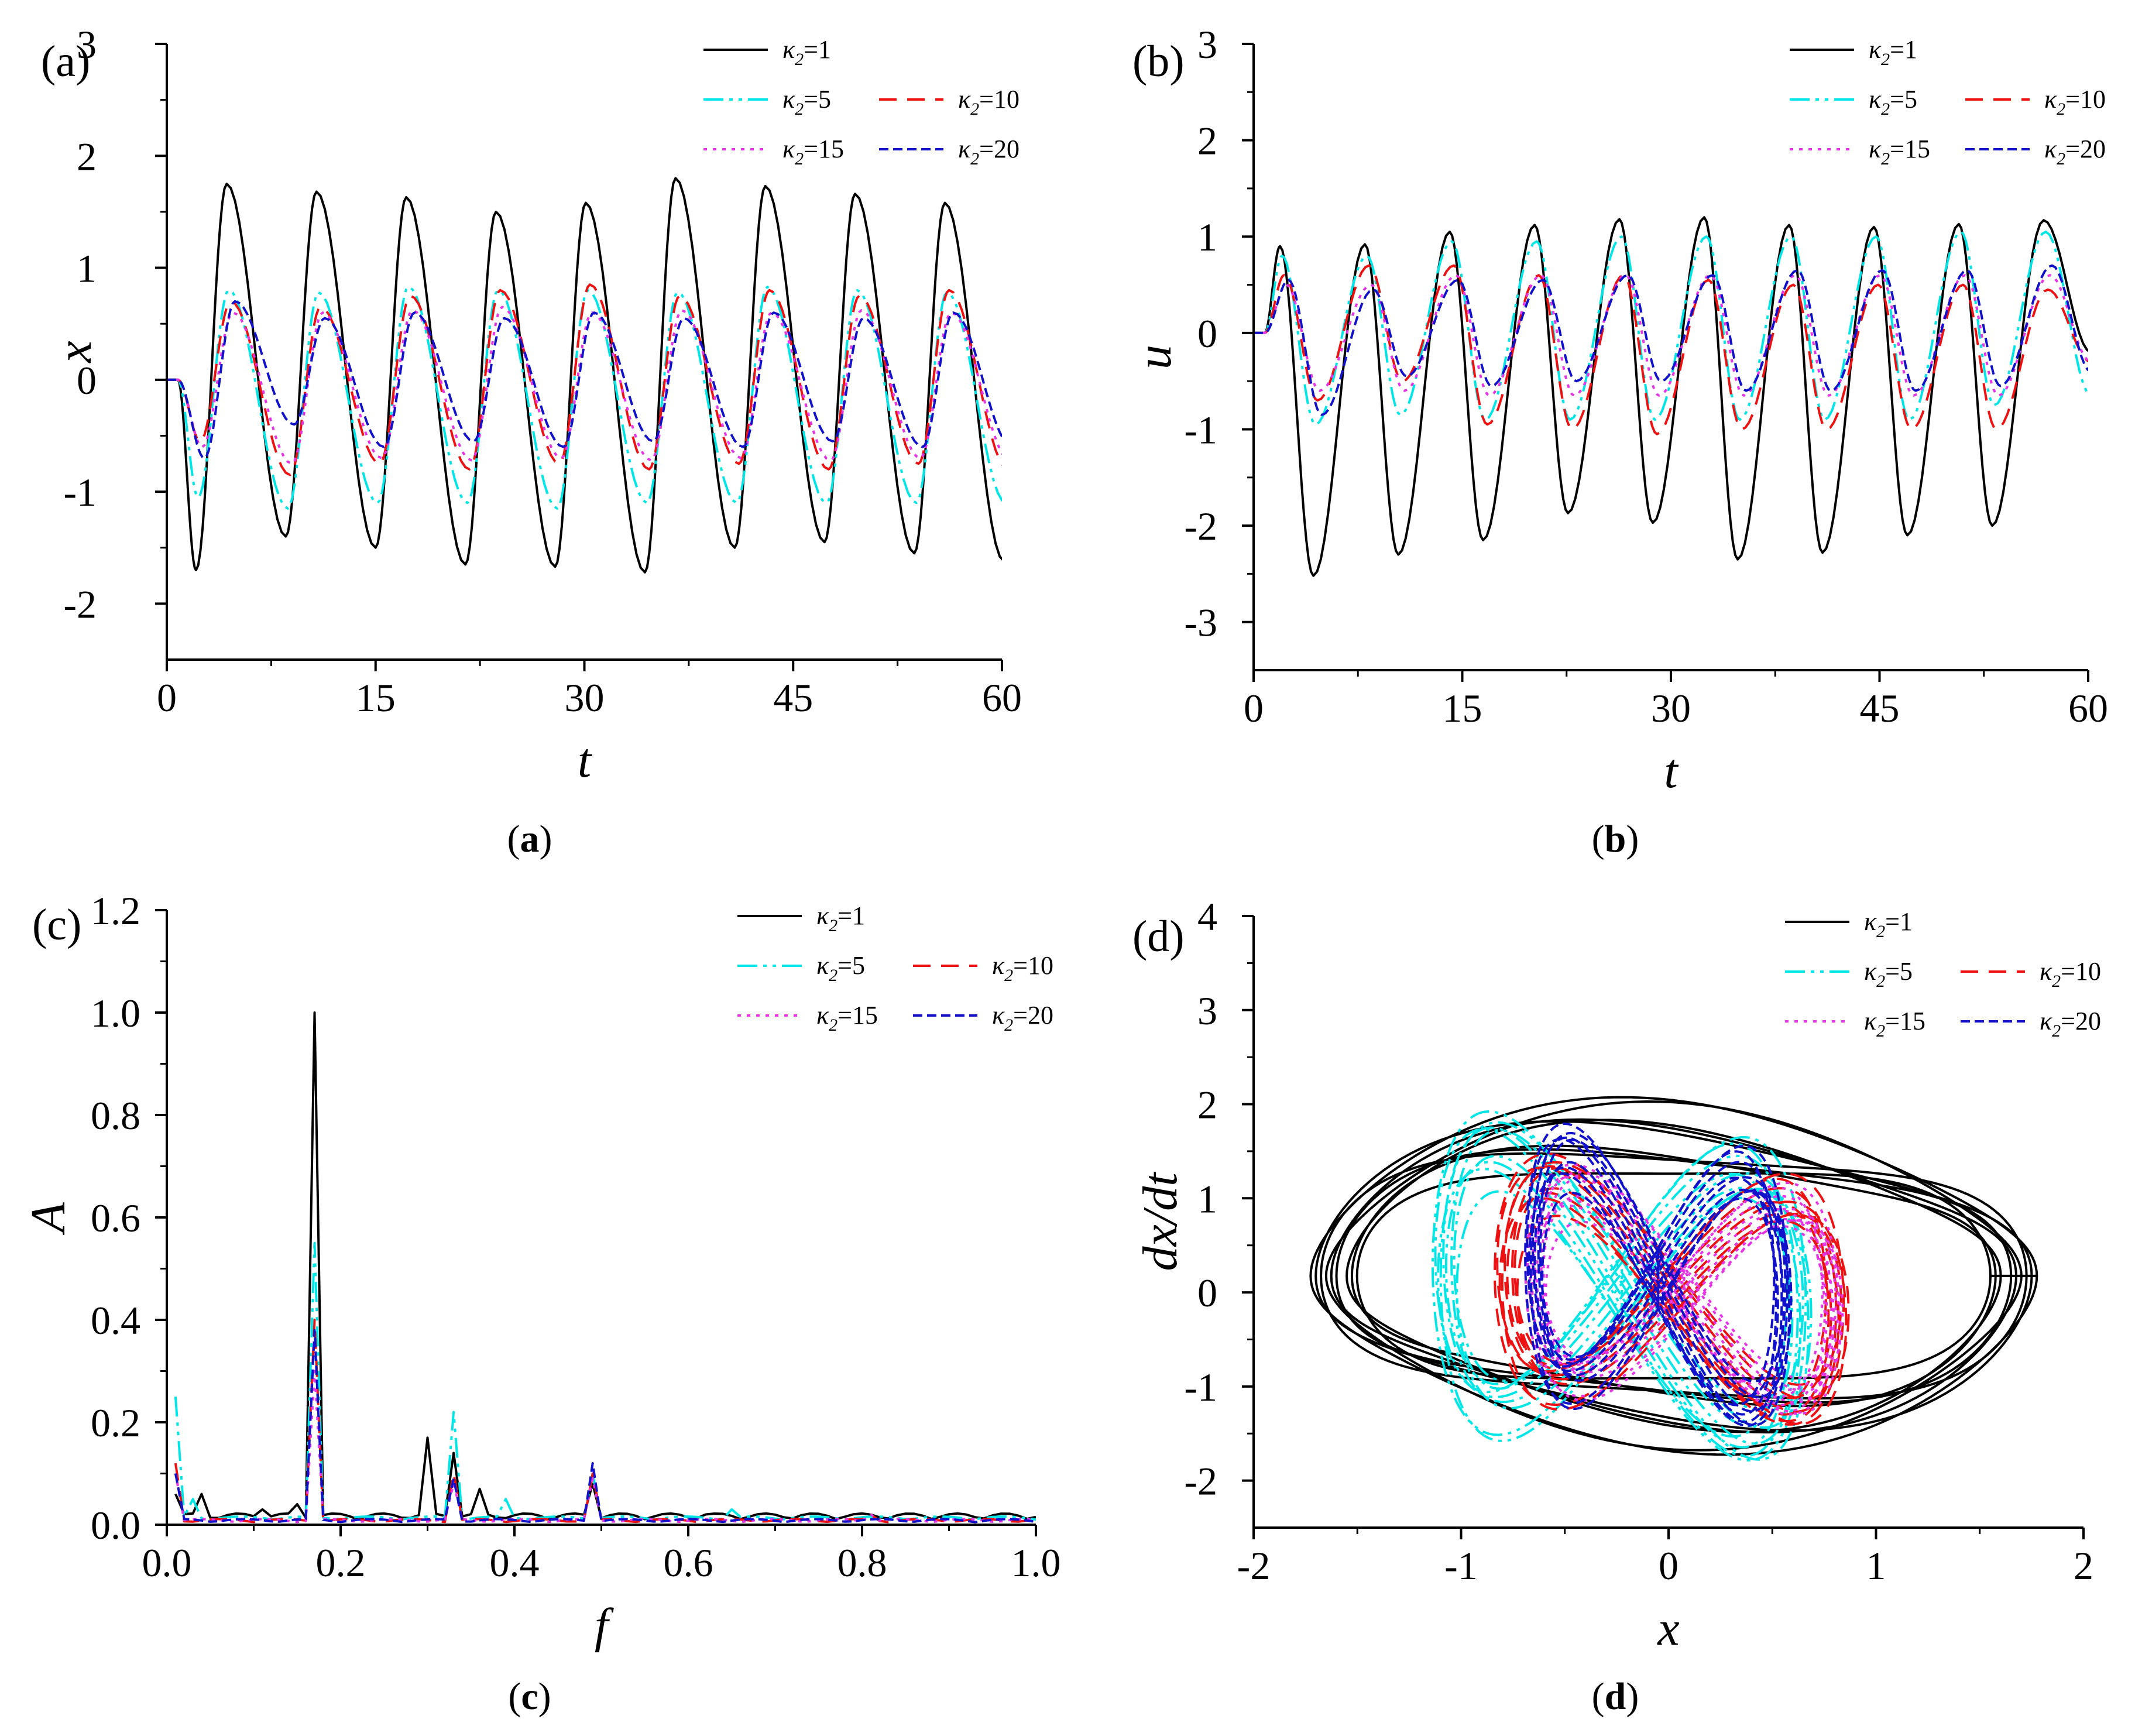 This screenshot has width=2135, height=1736. I want to click on y-tick-label: 0.8, so click(115, 1115).